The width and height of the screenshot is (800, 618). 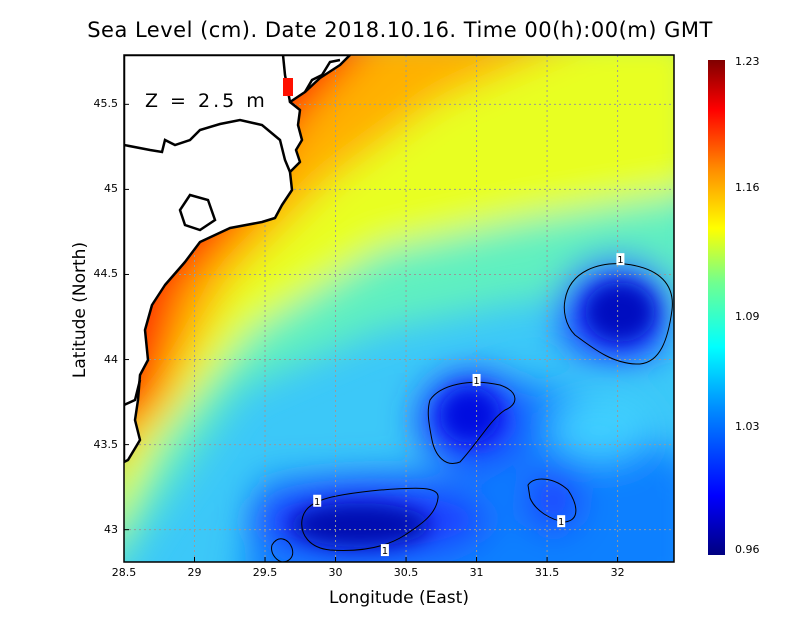 I want to click on x-tick-label: 32, so click(x=617, y=572).